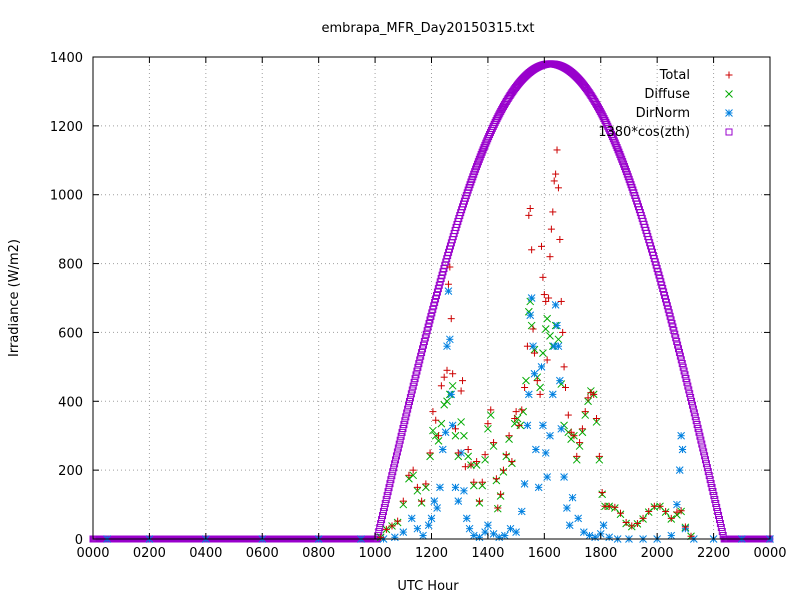 The height and width of the screenshot is (600, 800). What do you see at coordinates (427, 28) in the screenshot?
I see `chart-title: embrapa_MFR_Day20150315.txt` at bounding box center [427, 28].